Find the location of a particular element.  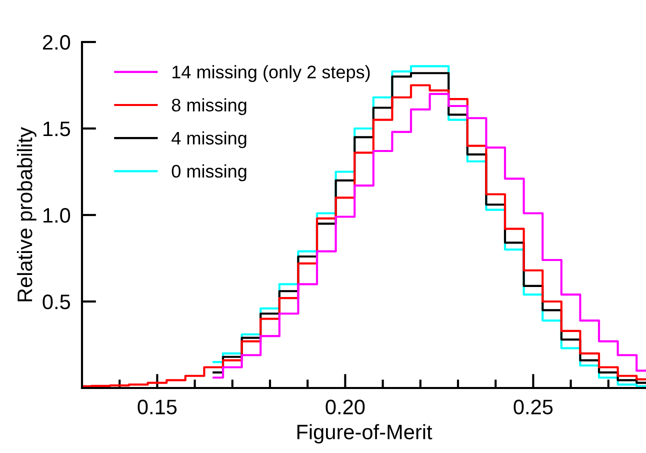

y-tick-label: 1.5 is located at coordinates (57, 129).